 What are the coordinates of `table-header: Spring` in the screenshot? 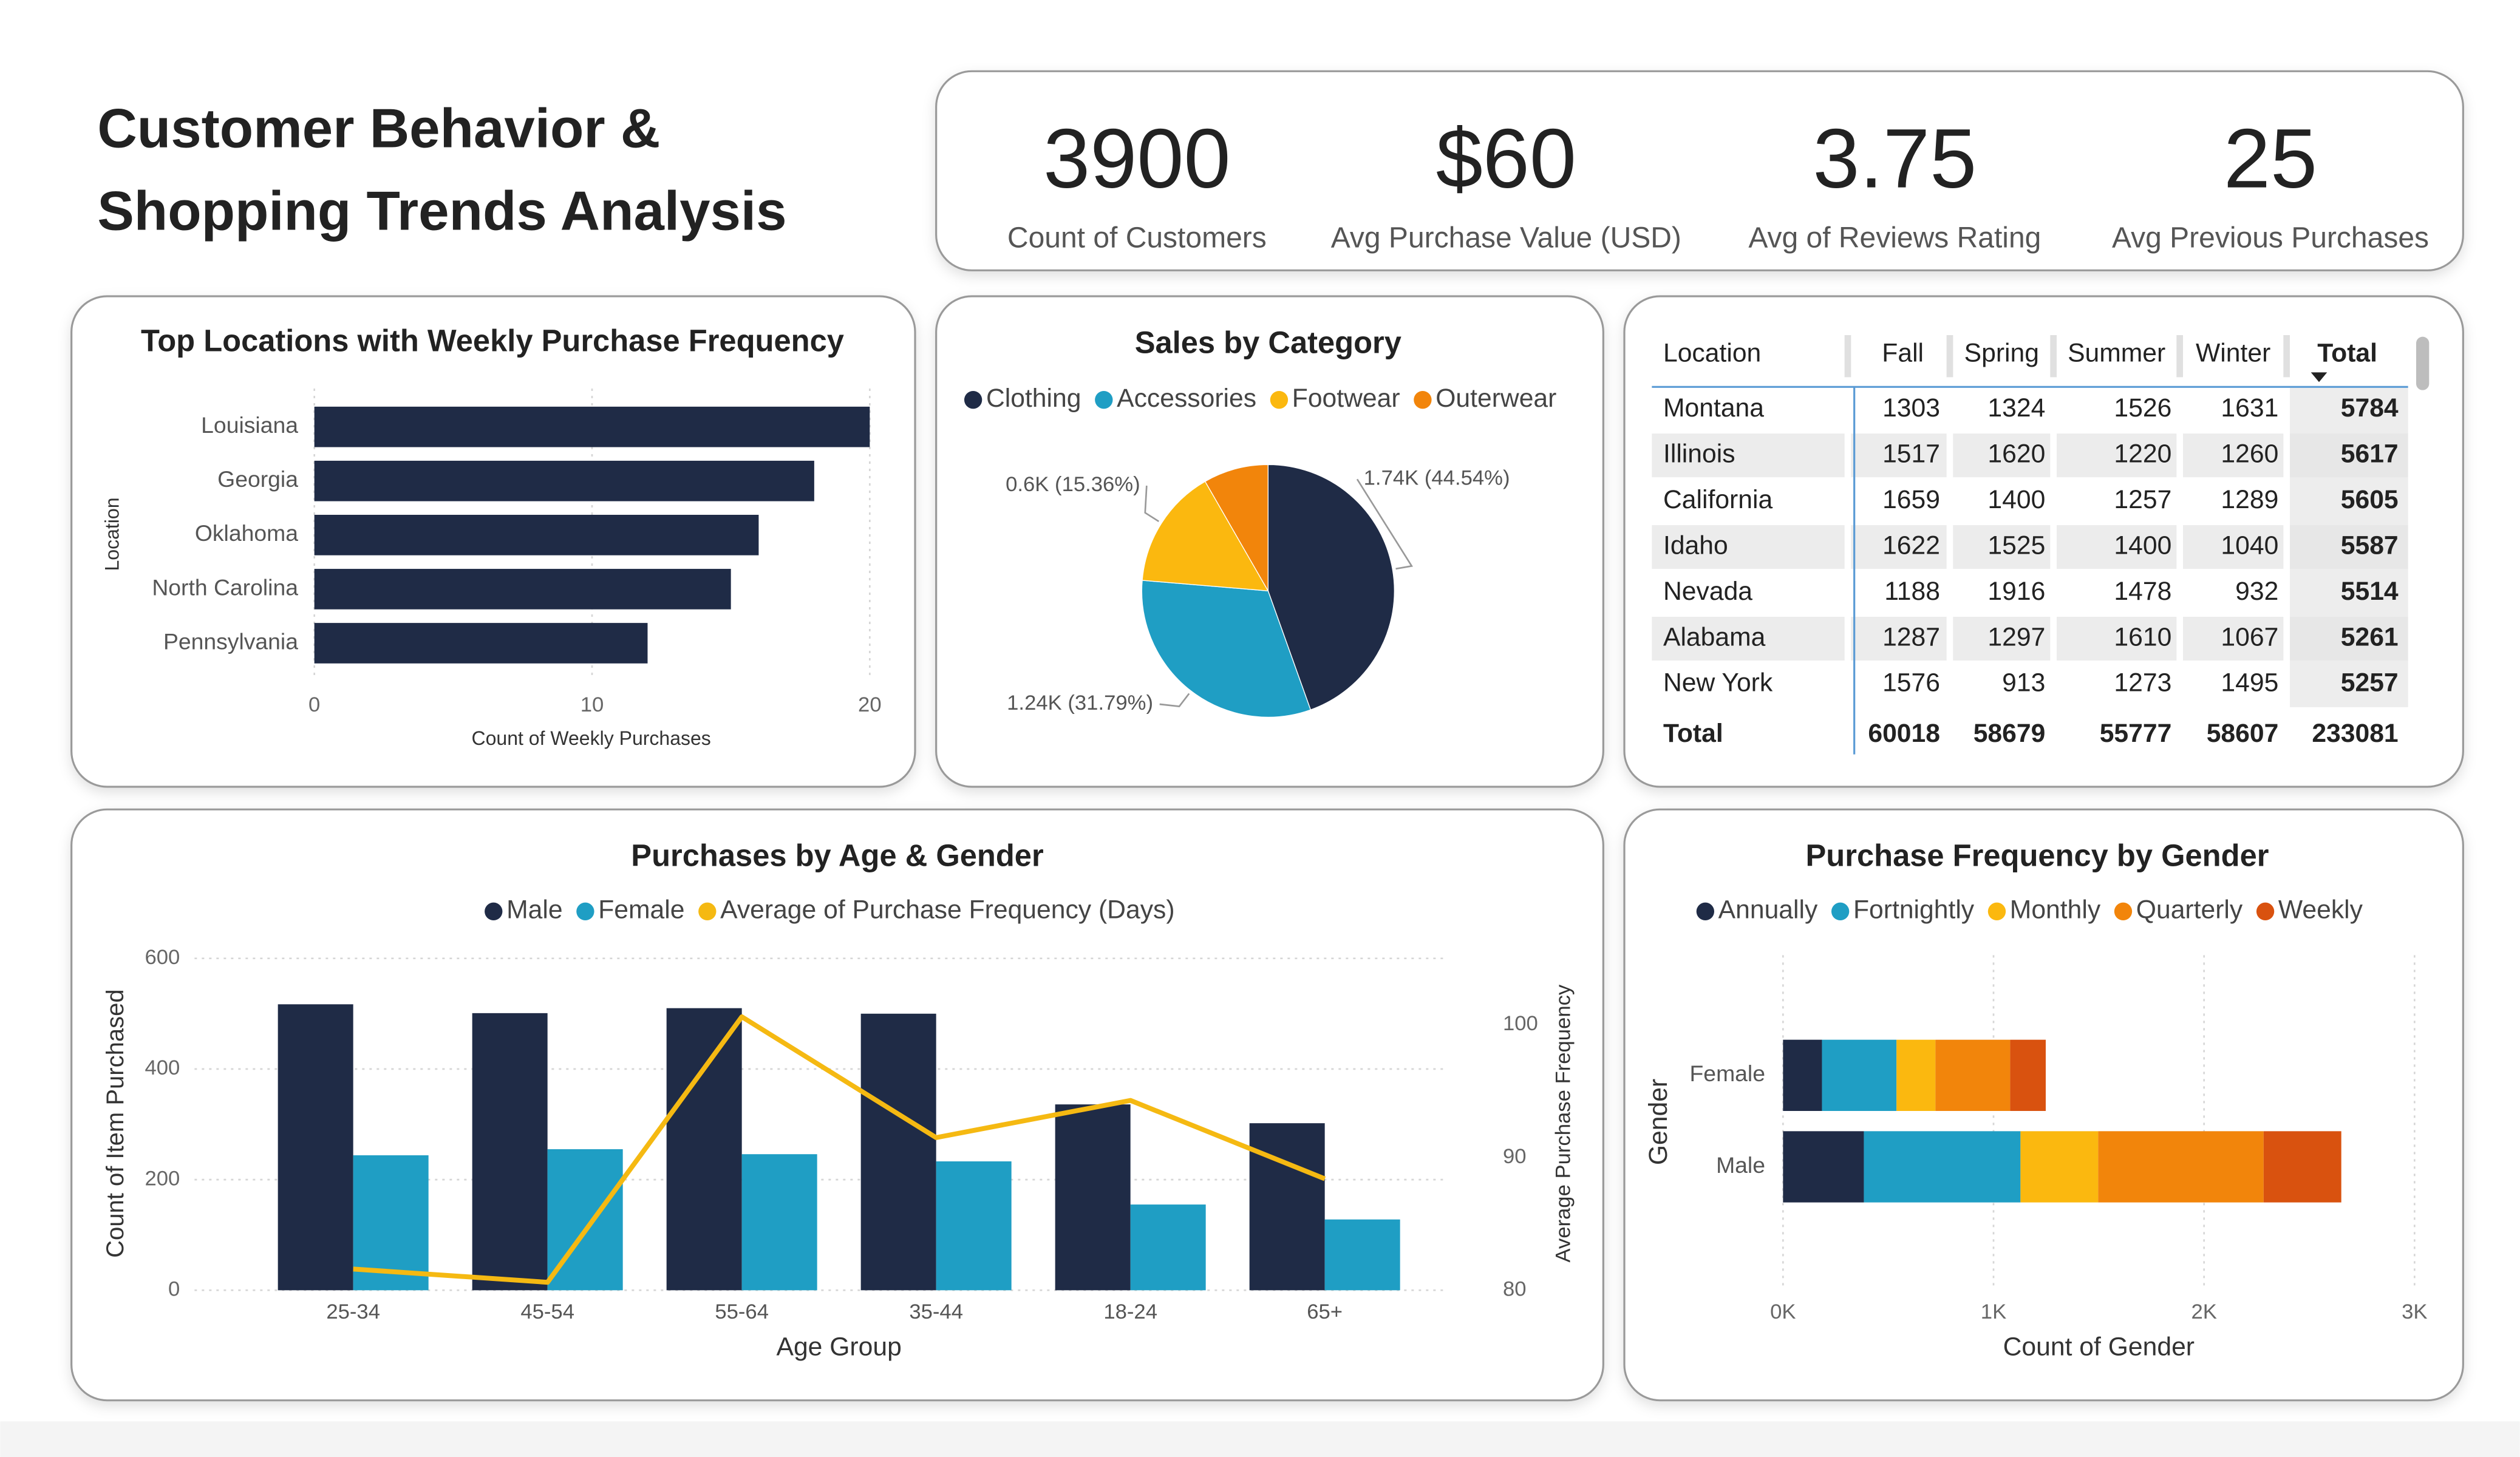 It's located at (2001, 352).